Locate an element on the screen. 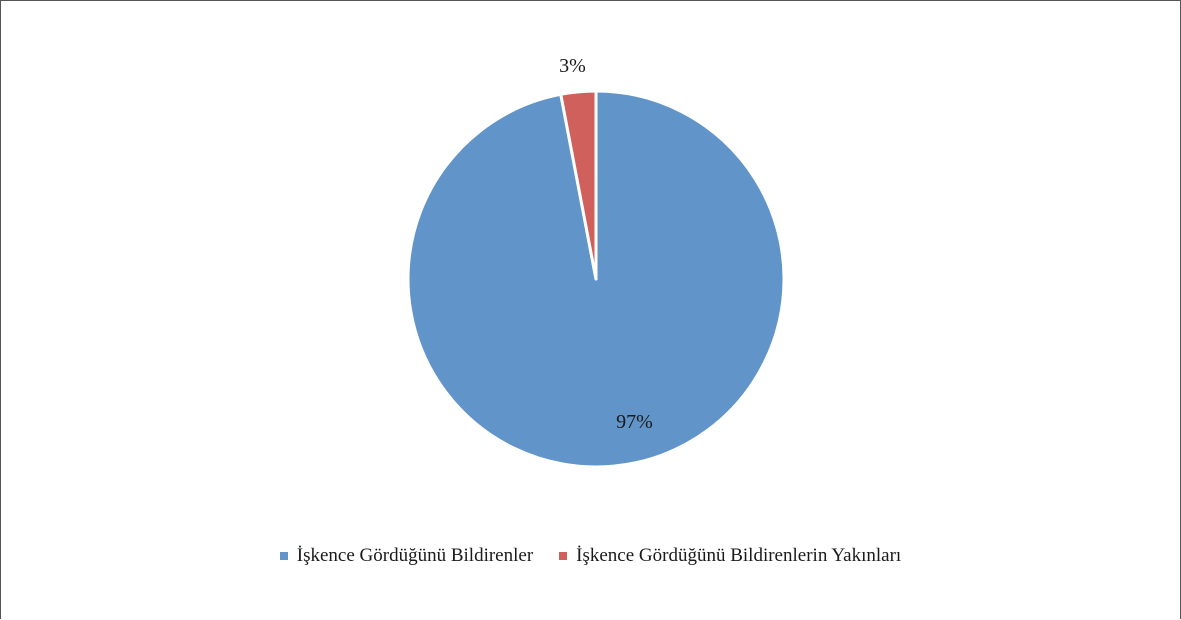 The height and width of the screenshot is (620, 1181). legend-item-bildirenler: İşkence Gördüğünü Bildirenler is located at coordinates (406, 556).